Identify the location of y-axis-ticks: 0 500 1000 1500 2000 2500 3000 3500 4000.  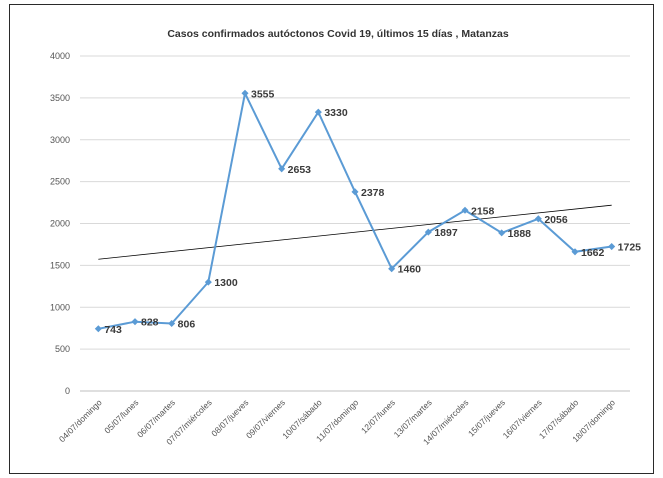
(60, 223).